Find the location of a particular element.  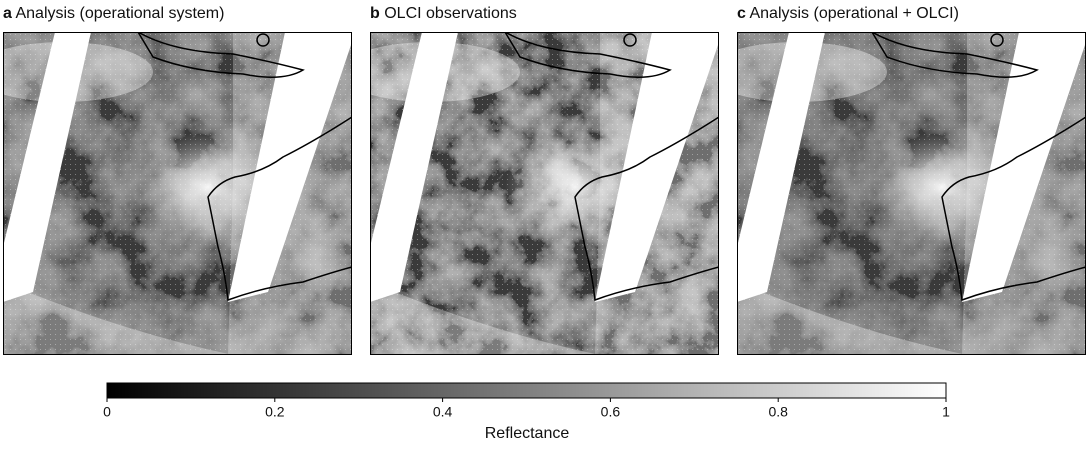

panel-title: a Analysis (operational system) is located at coordinates (113, 13).